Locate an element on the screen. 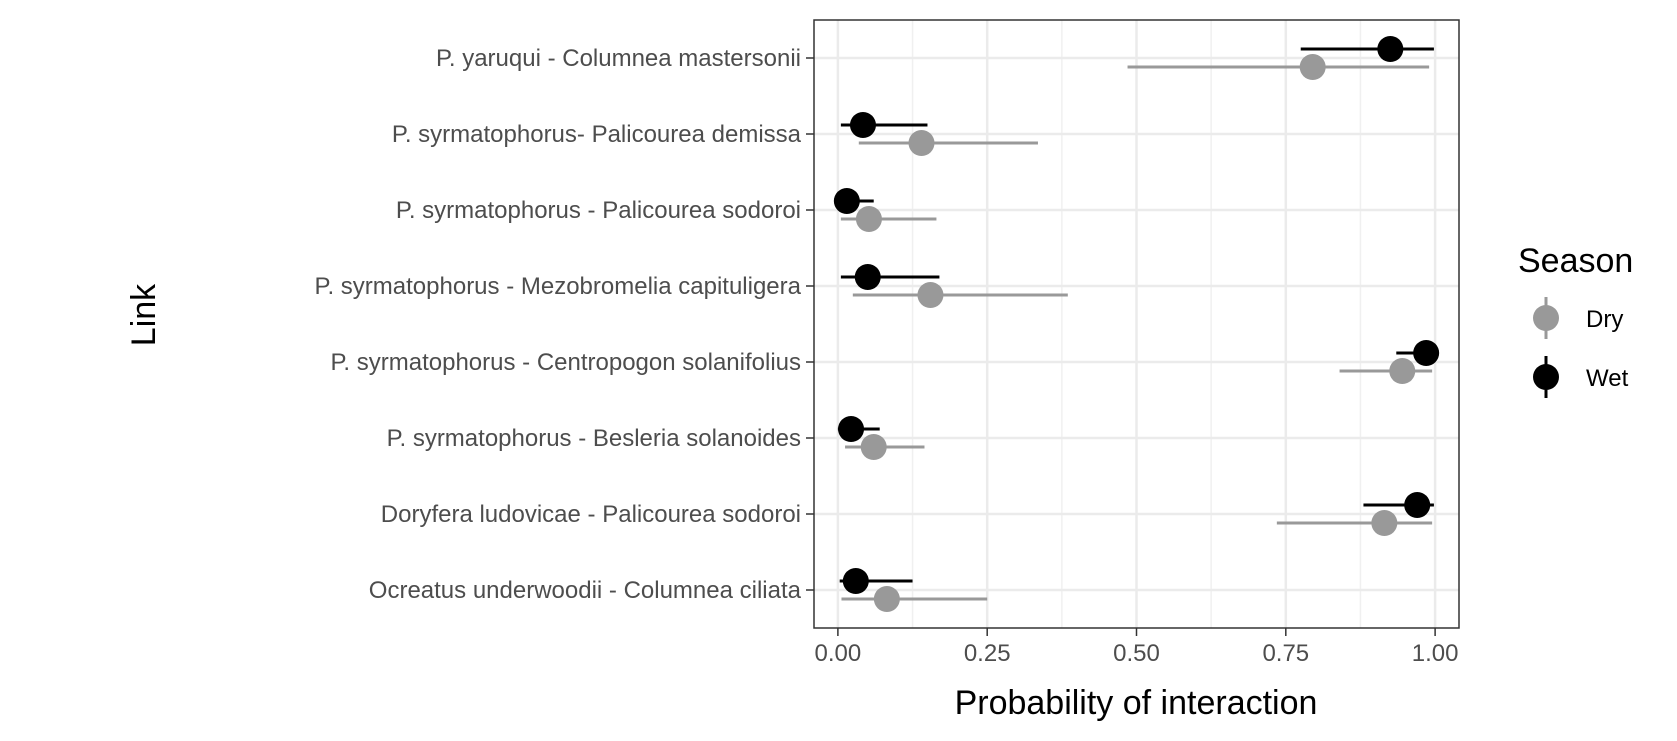 The width and height of the screenshot is (1677, 741). legend-label: Wet is located at coordinates (1607, 378).